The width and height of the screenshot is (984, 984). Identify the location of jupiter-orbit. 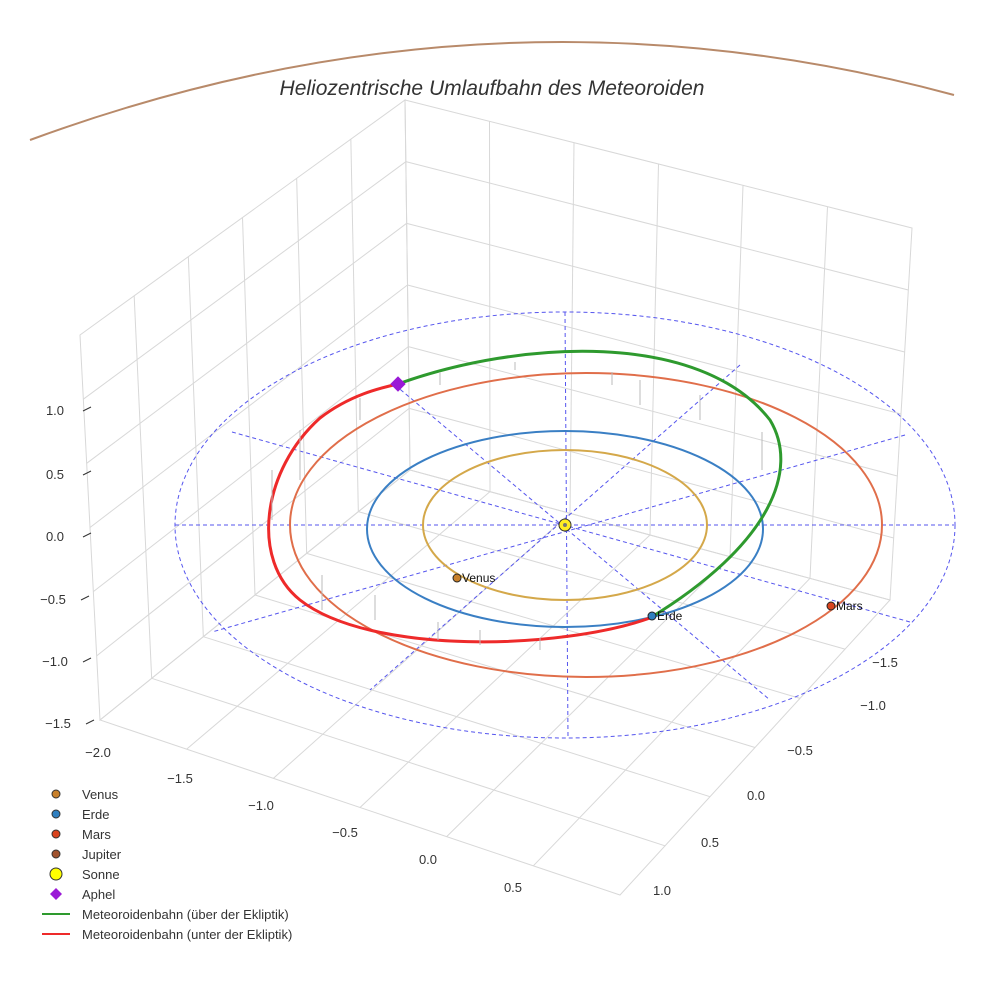
(492, 91).